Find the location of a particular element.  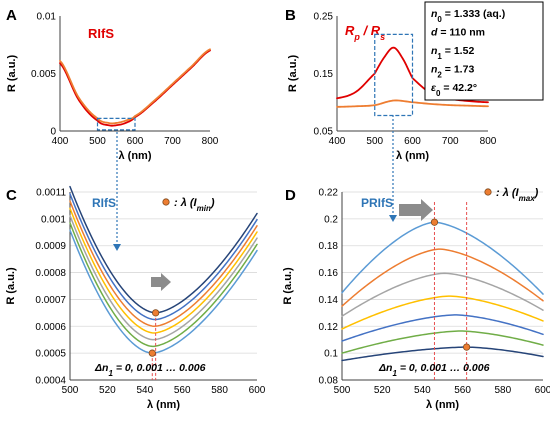

series-line-orange is located at coordinates (135, 86).